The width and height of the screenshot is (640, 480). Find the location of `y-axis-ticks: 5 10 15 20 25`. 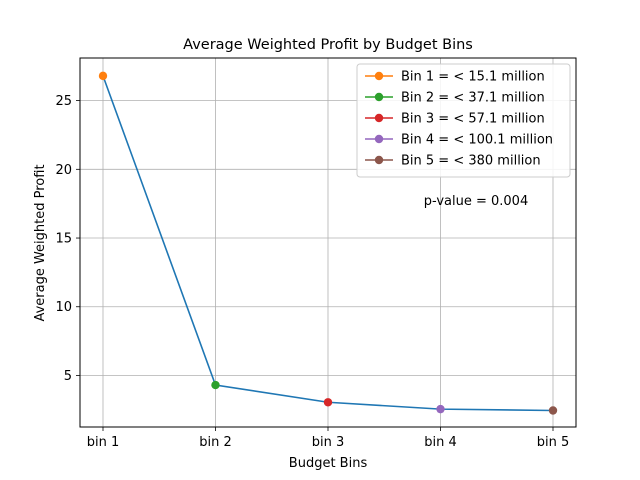

y-axis-ticks: 5 10 15 20 25 is located at coordinates (67, 239).